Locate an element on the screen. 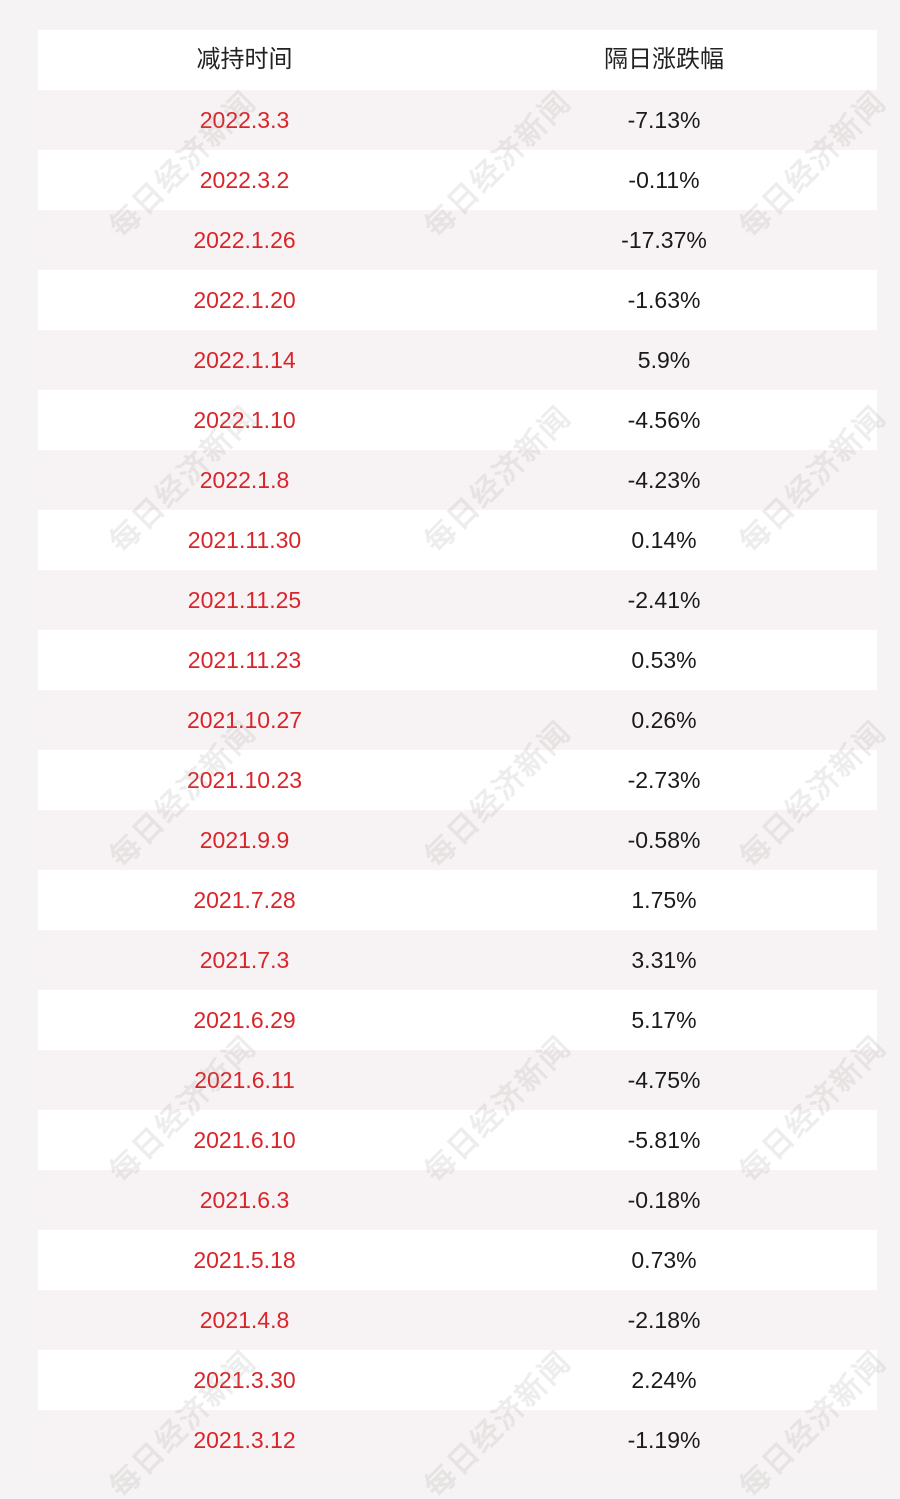 This screenshot has height=1499, width=900. reduction-date: 2021.5.18 is located at coordinates (244, 1260).